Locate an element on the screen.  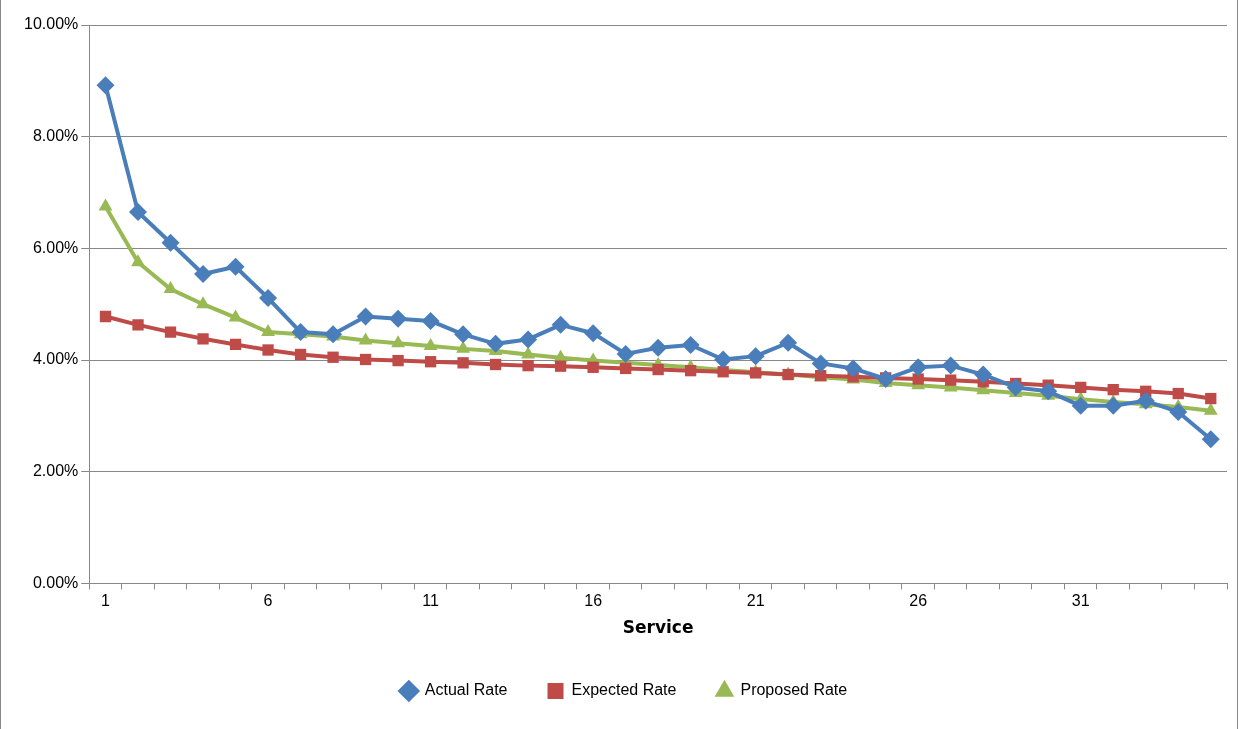
y-tick-label: 6.00% is located at coordinates (55, 247).